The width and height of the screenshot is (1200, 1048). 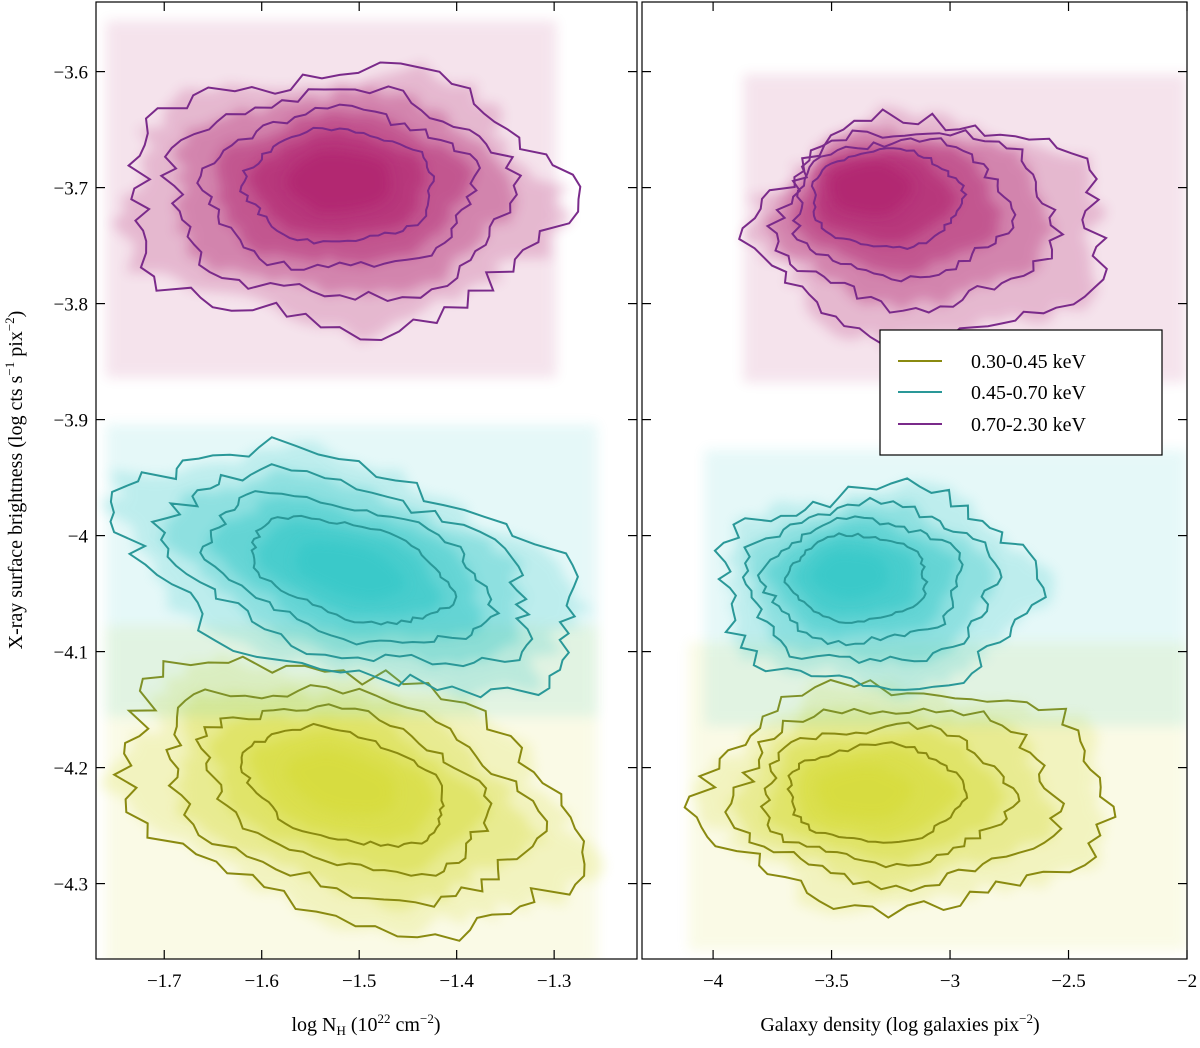 What do you see at coordinates (950, 981) in the screenshot?
I see `right-x-tick-label: −3` at bounding box center [950, 981].